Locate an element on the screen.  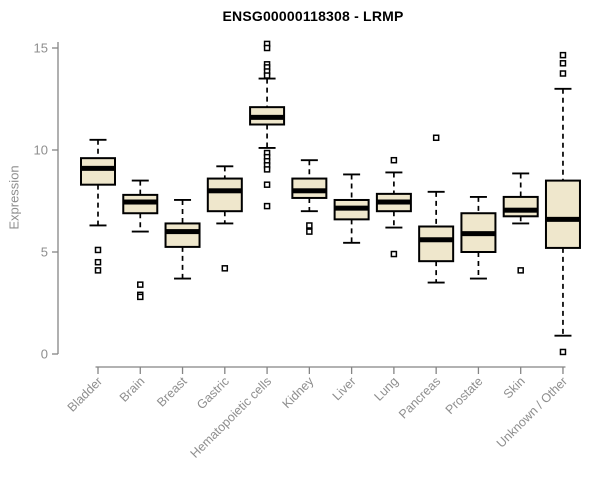
x-tick-label: Brain is located at coordinates (132, 389).